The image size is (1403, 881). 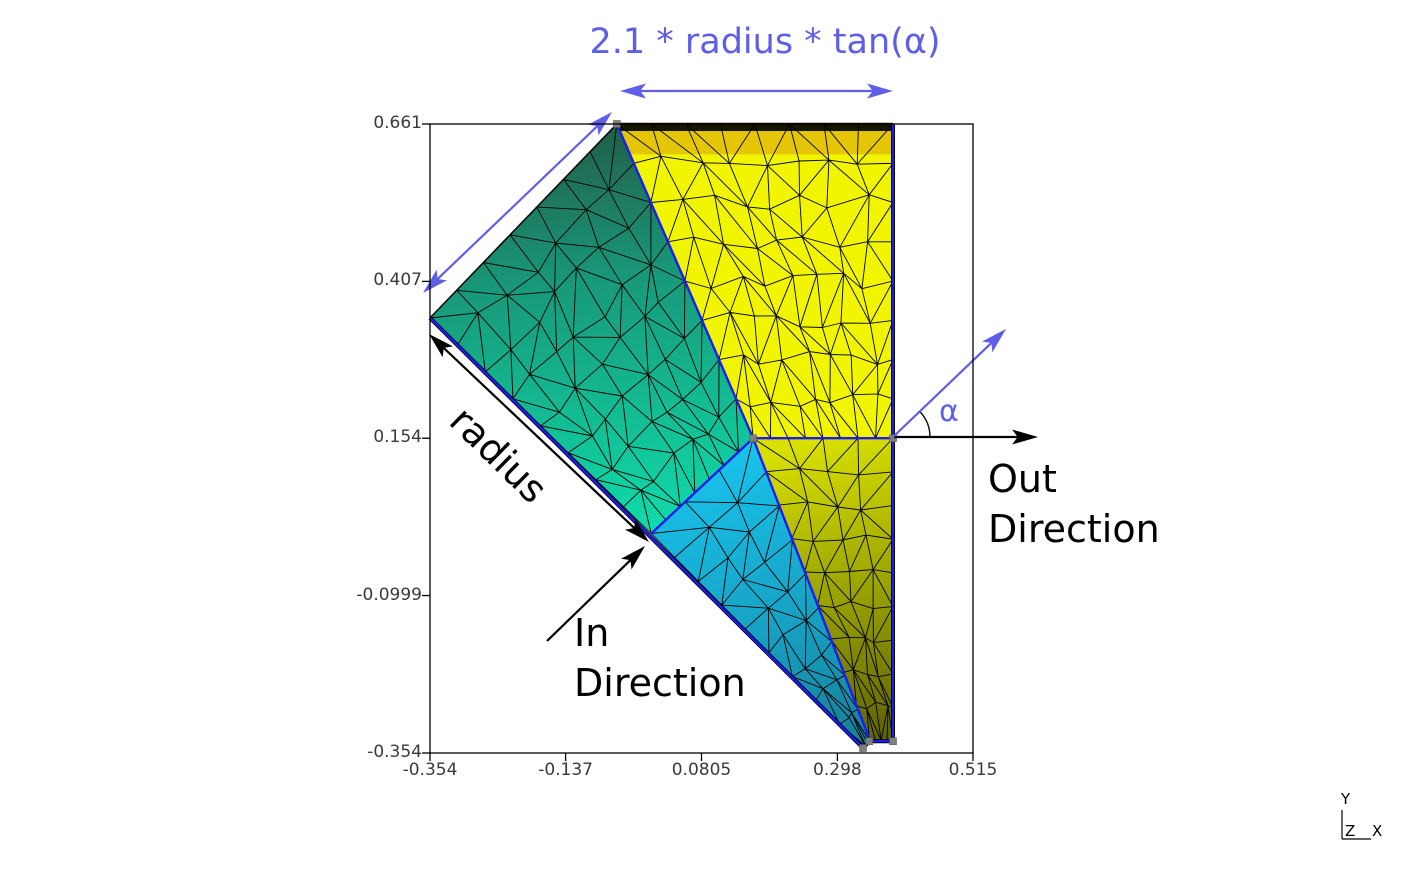 What do you see at coordinates (592, 633) in the screenshot?
I see `in-direction-line1: In` at bounding box center [592, 633].